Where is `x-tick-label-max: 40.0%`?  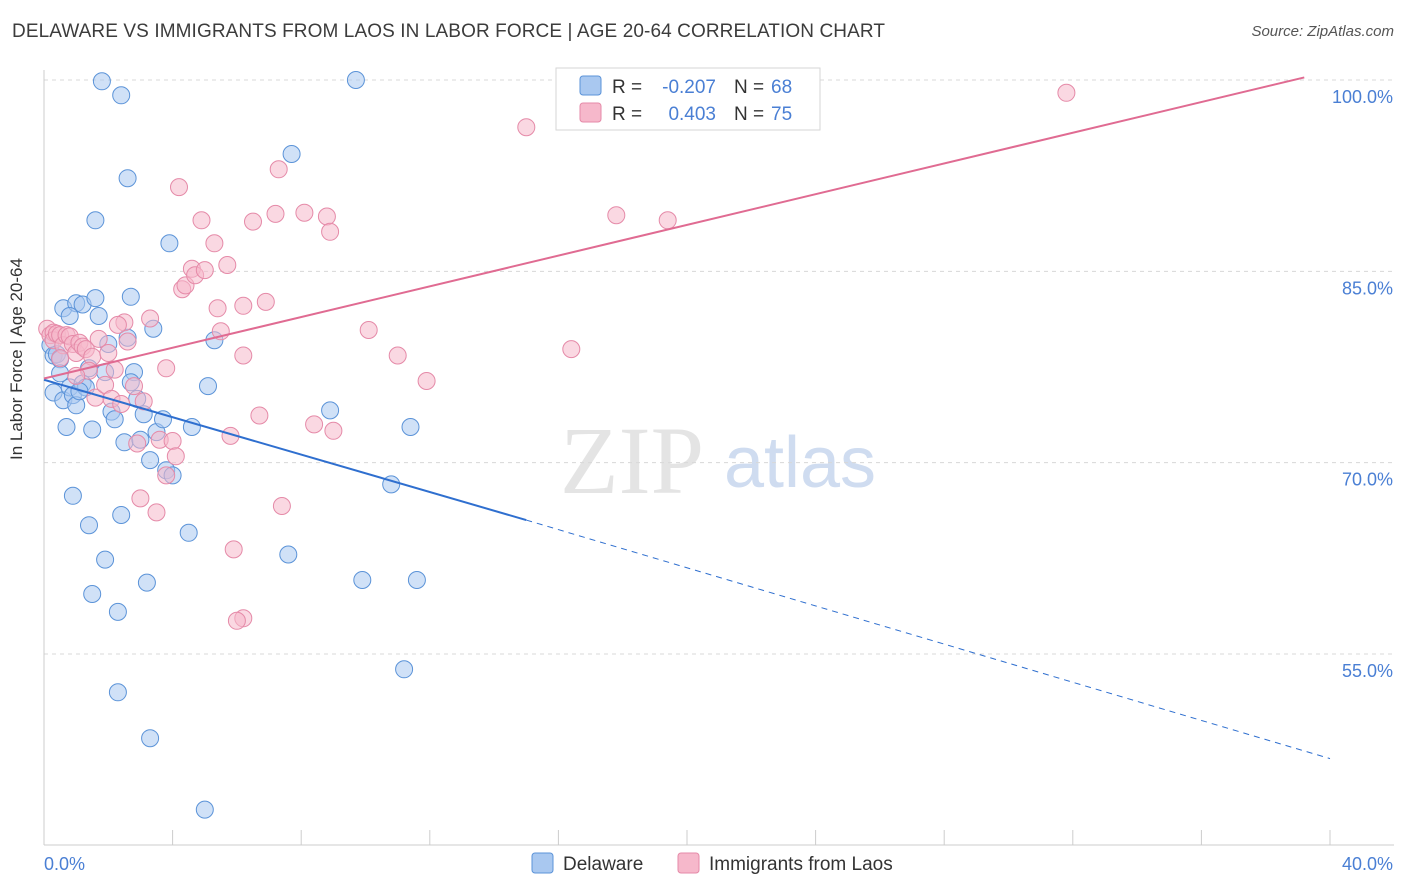 x-tick-label-max: 40.0% is located at coordinates (1367, 864).